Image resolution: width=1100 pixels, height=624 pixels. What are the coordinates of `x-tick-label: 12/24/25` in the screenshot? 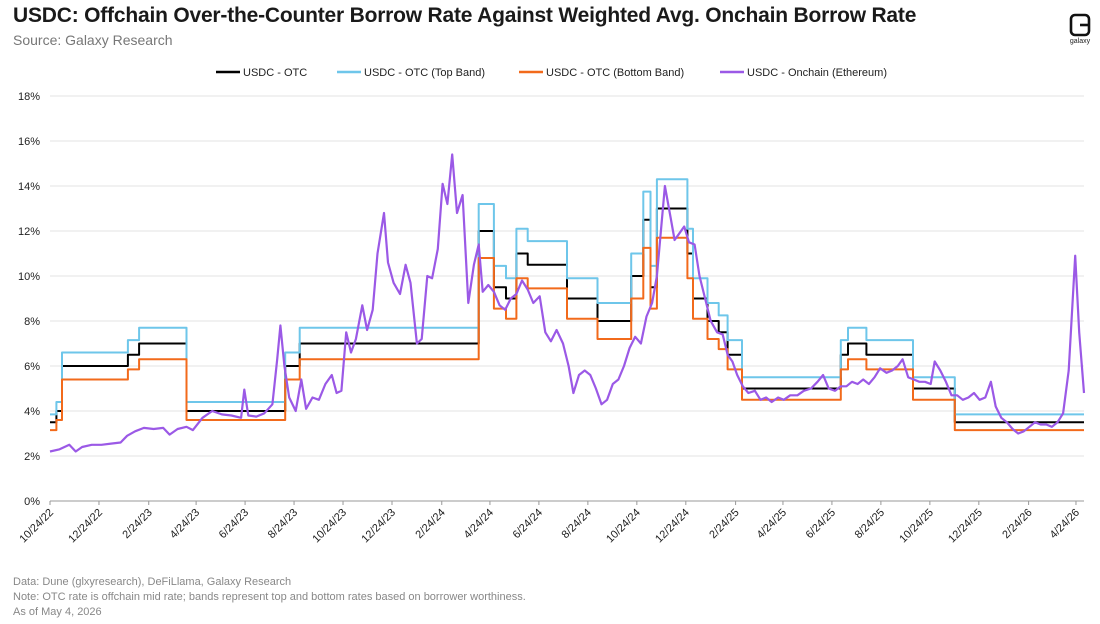 It's located at (965, 526).